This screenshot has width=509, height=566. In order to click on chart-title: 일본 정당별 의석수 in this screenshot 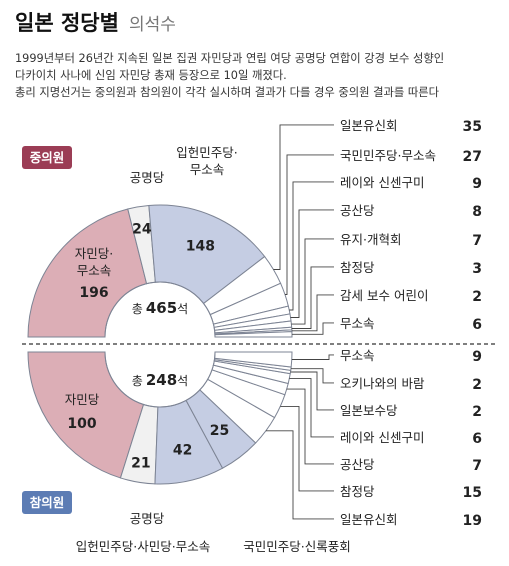, I will do `click(95, 23)`.